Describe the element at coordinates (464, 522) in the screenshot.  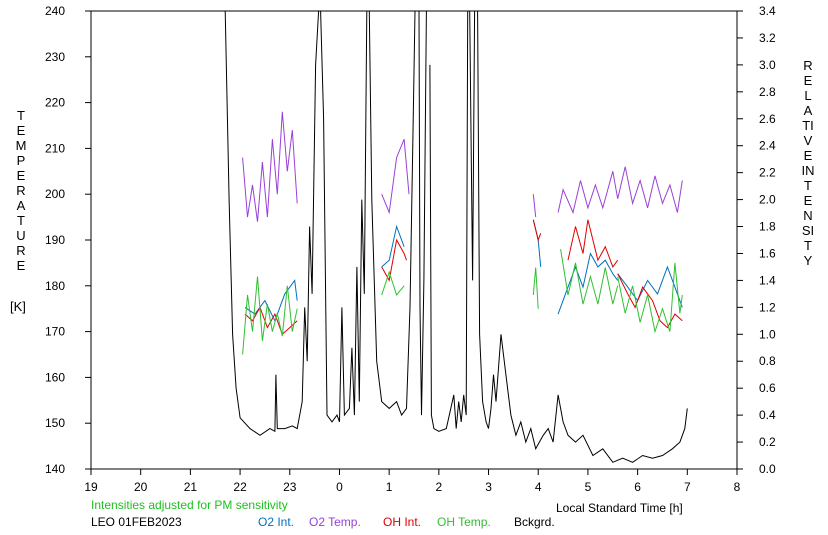
I see `legend-oh-temp: OH Temp.` at that location.